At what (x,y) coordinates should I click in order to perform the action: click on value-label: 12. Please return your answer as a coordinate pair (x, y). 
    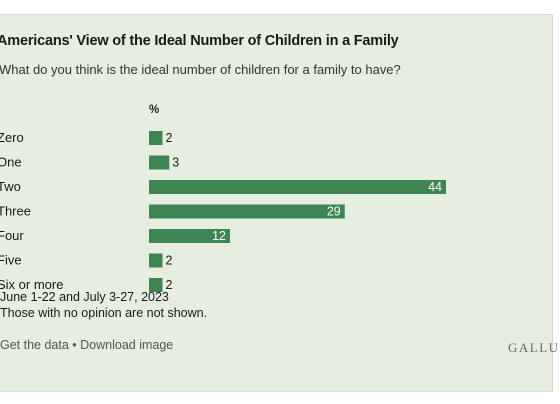
    Looking at the image, I should click on (219, 236).